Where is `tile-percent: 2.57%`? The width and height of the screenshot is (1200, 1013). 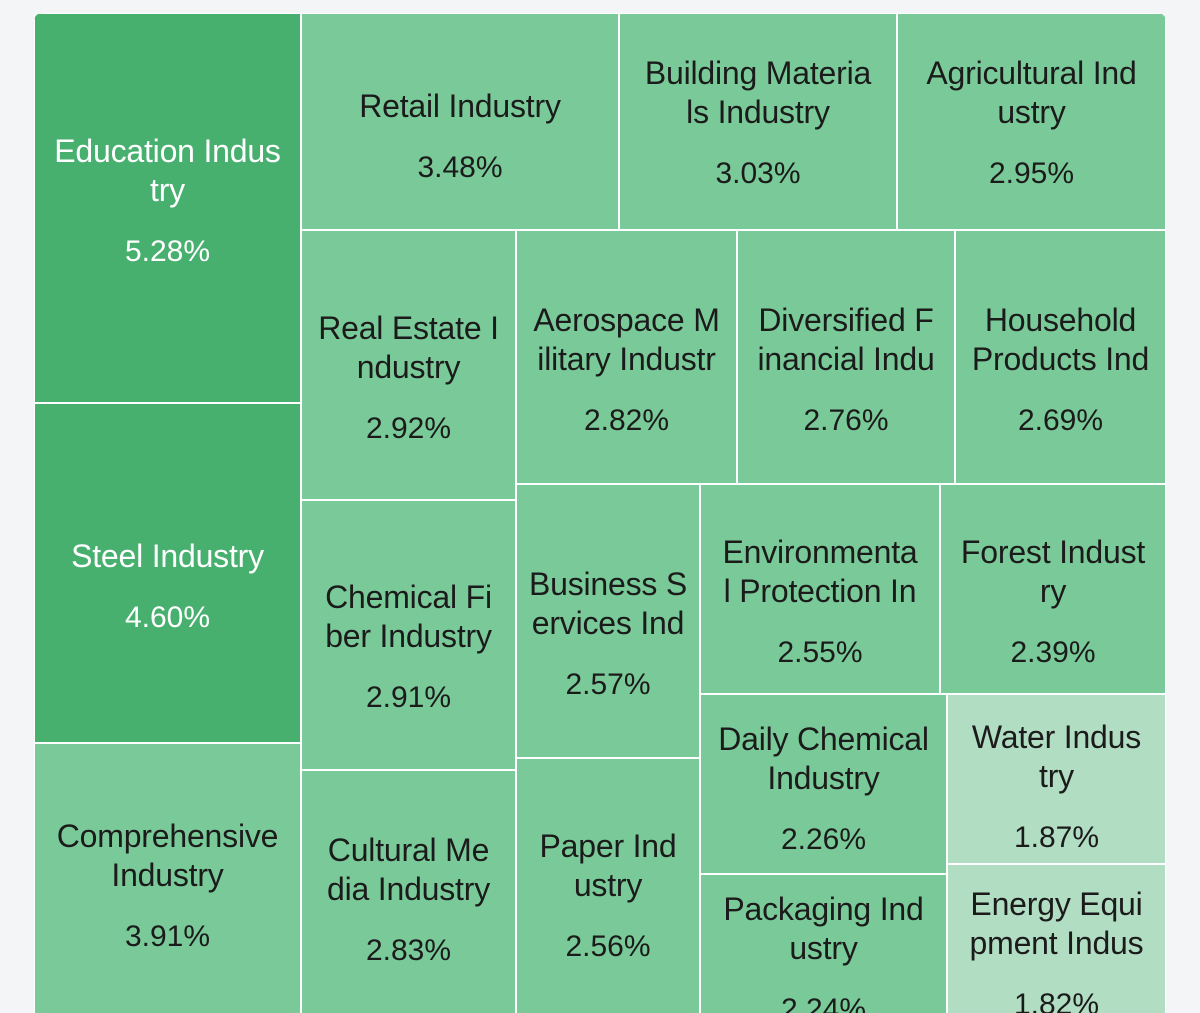
tile-percent: 2.57% is located at coordinates (608, 684).